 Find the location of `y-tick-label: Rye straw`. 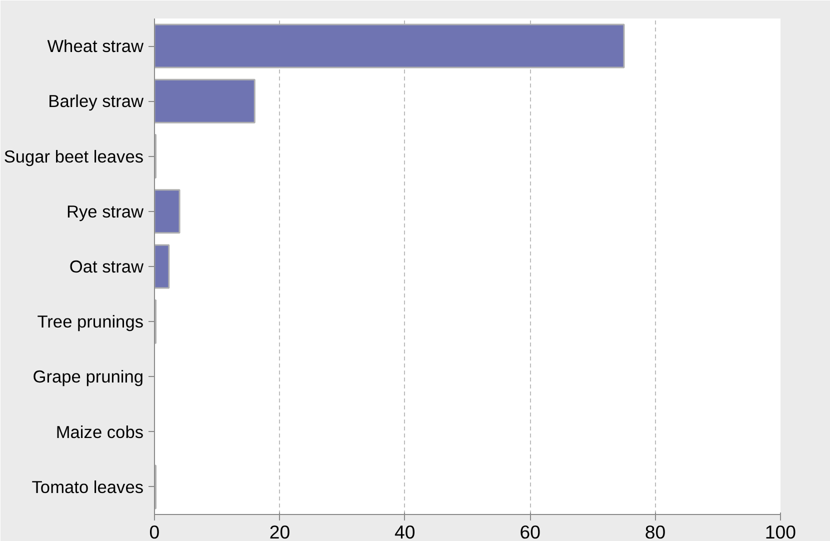

y-tick-label: Rye straw is located at coordinates (105, 211).